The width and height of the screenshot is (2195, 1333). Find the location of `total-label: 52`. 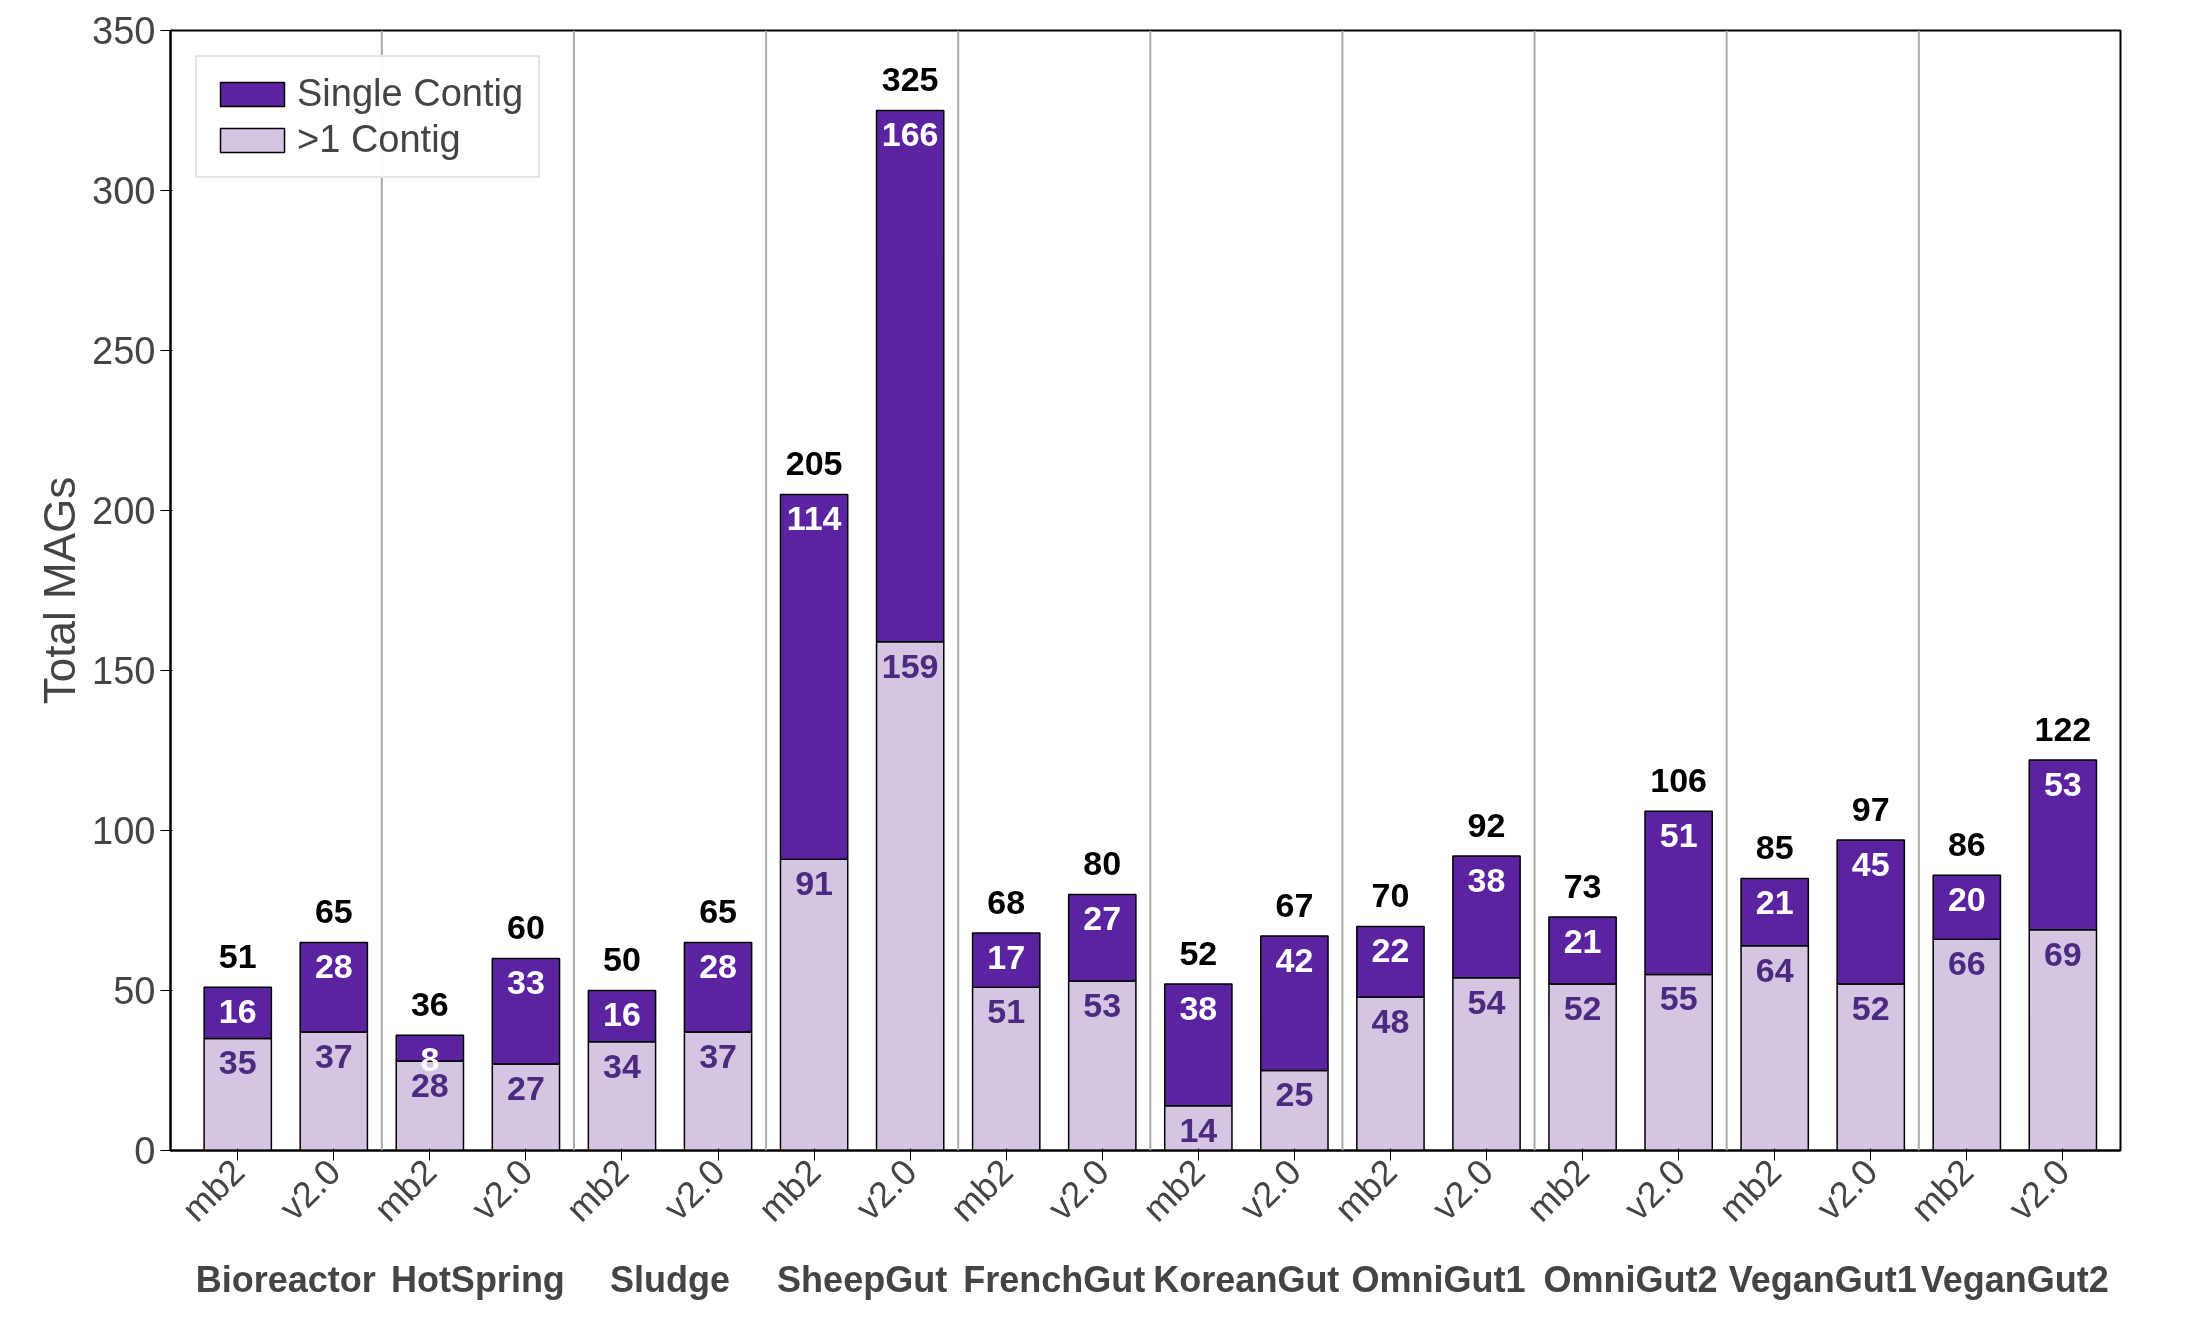

total-label: 52 is located at coordinates (1198, 952).